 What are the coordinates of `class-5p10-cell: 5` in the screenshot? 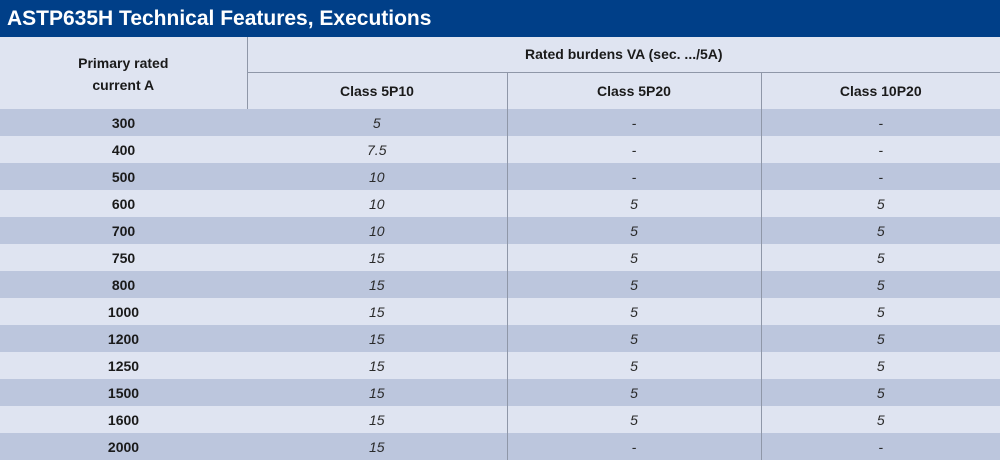 It's located at (377, 122).